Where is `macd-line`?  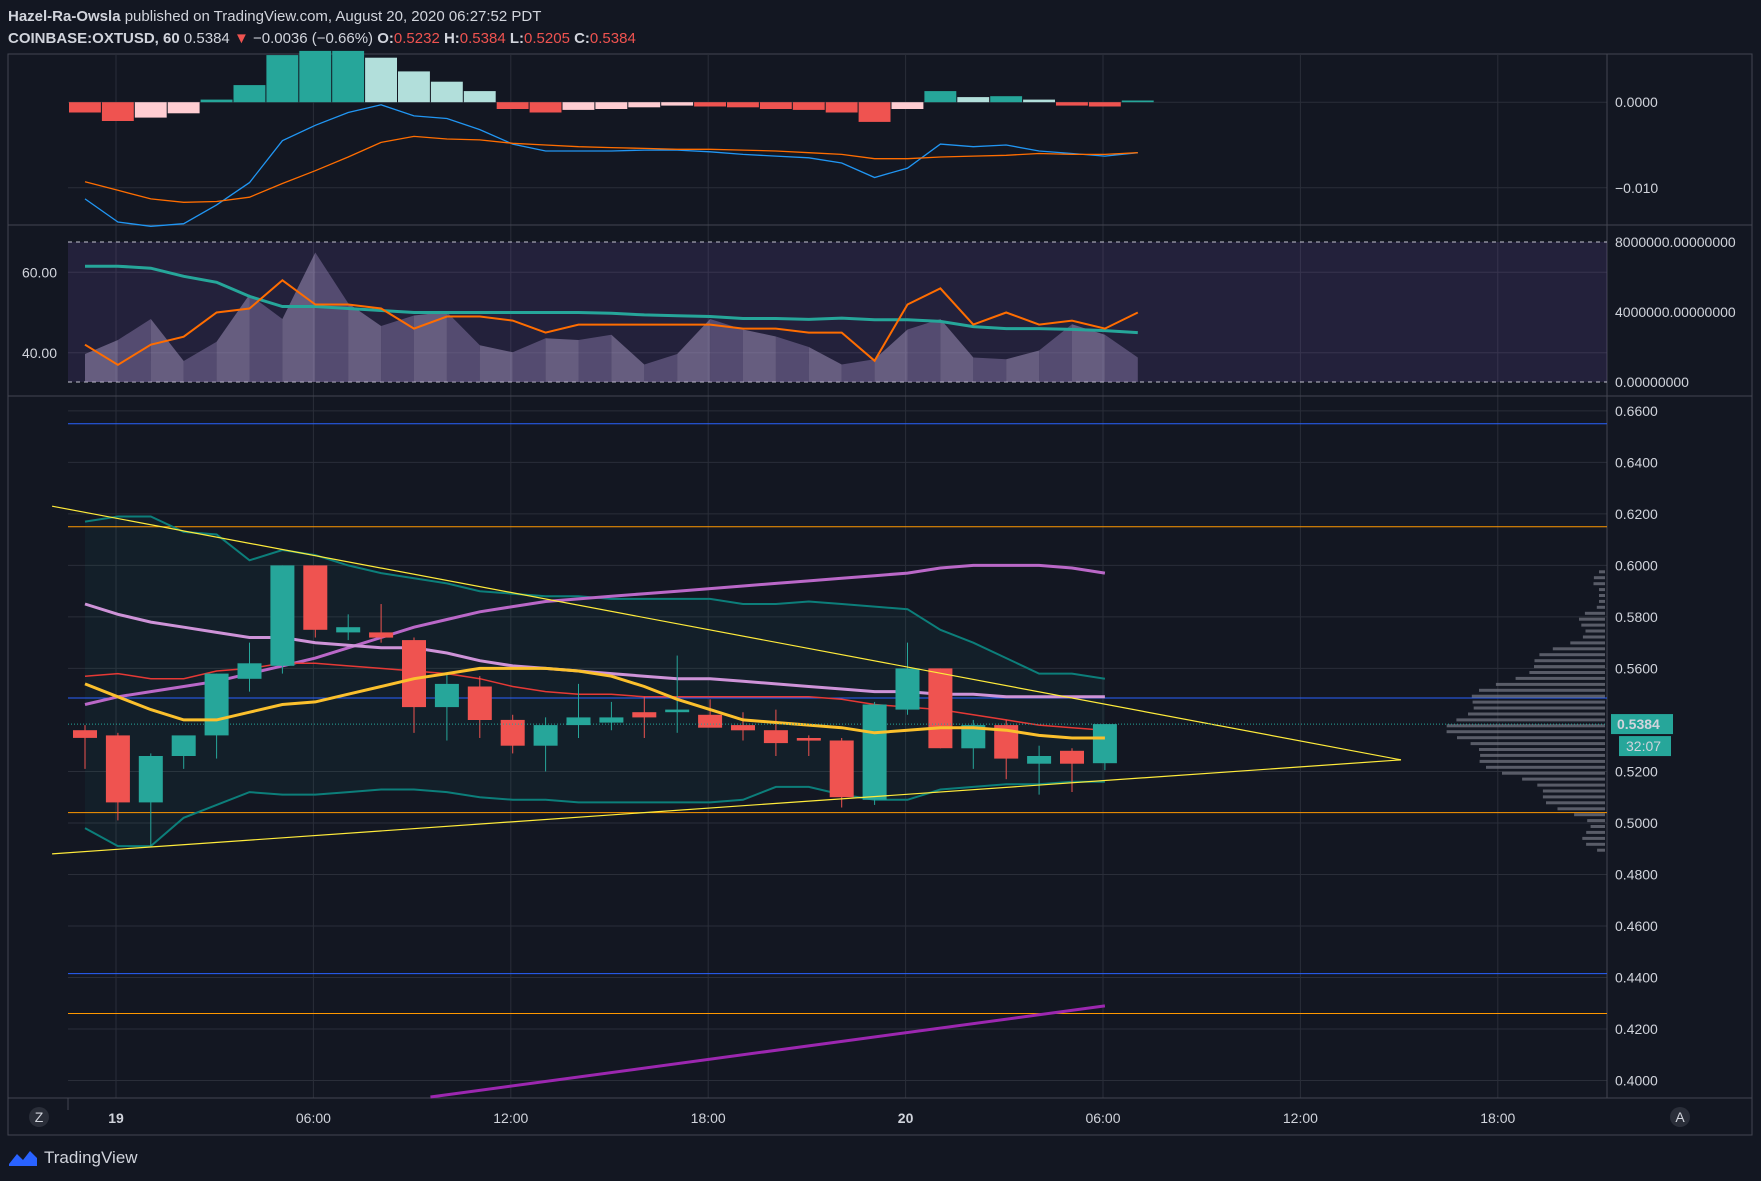 macd-line is located at coordinates (611, 165).